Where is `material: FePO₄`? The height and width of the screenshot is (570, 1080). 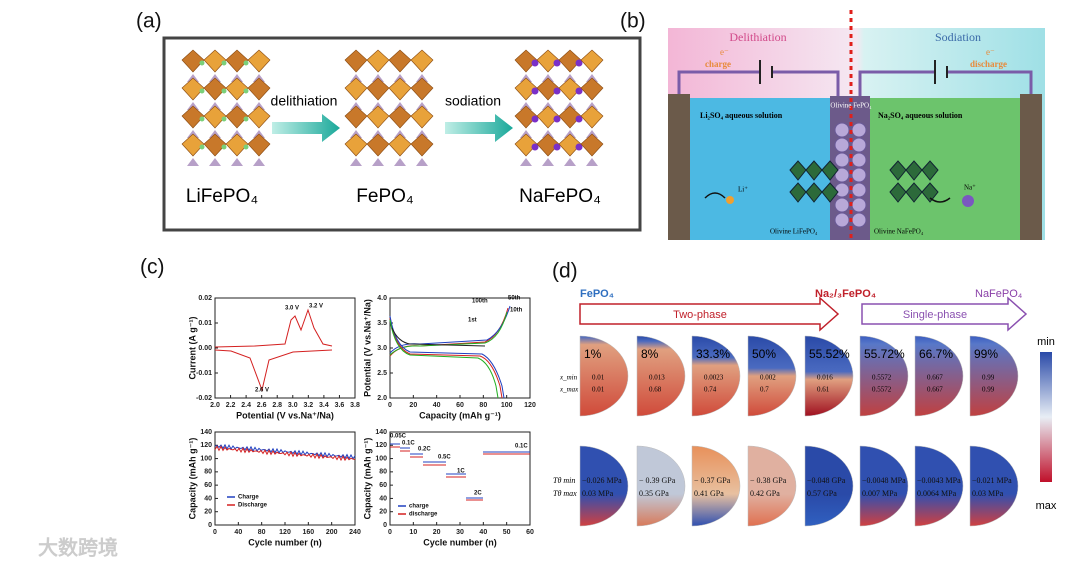 material: FePO₄ is located at coordinates (385, 196).